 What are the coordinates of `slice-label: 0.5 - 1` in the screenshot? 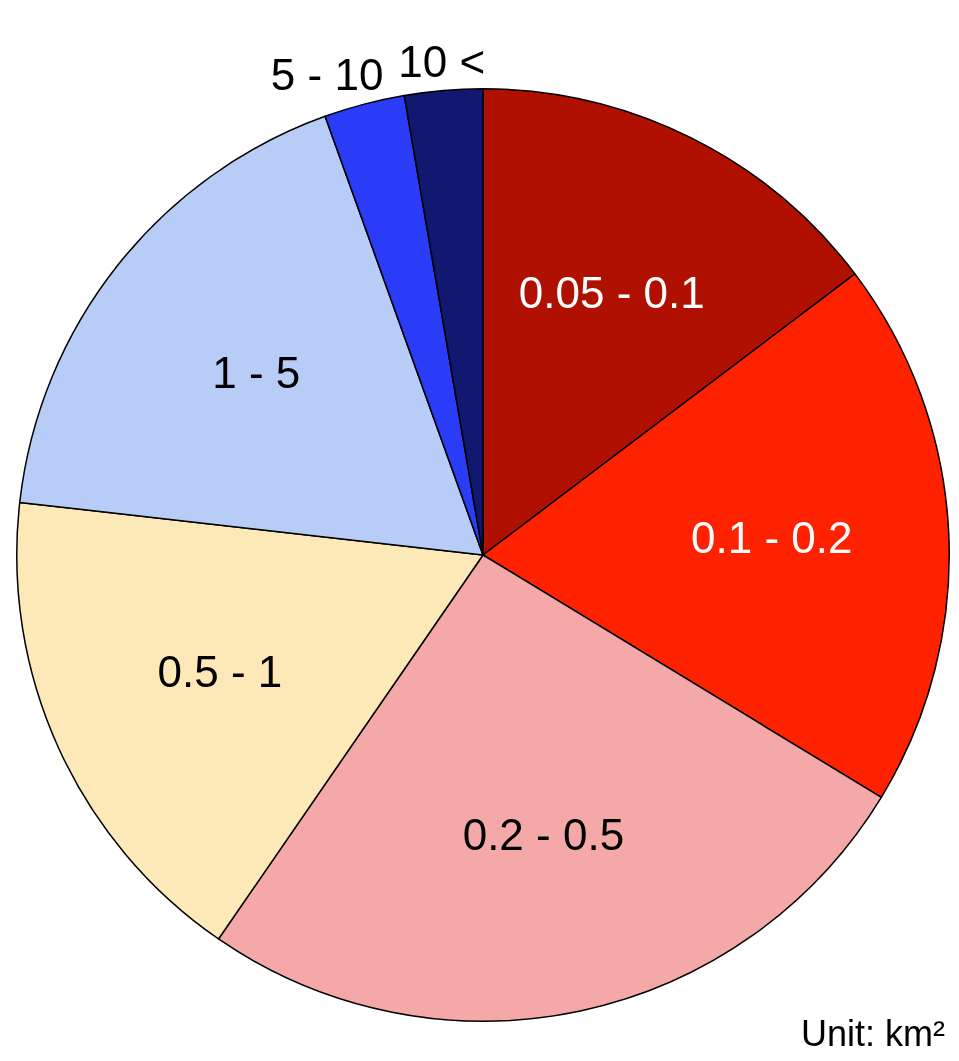 It's located at (220, 671).